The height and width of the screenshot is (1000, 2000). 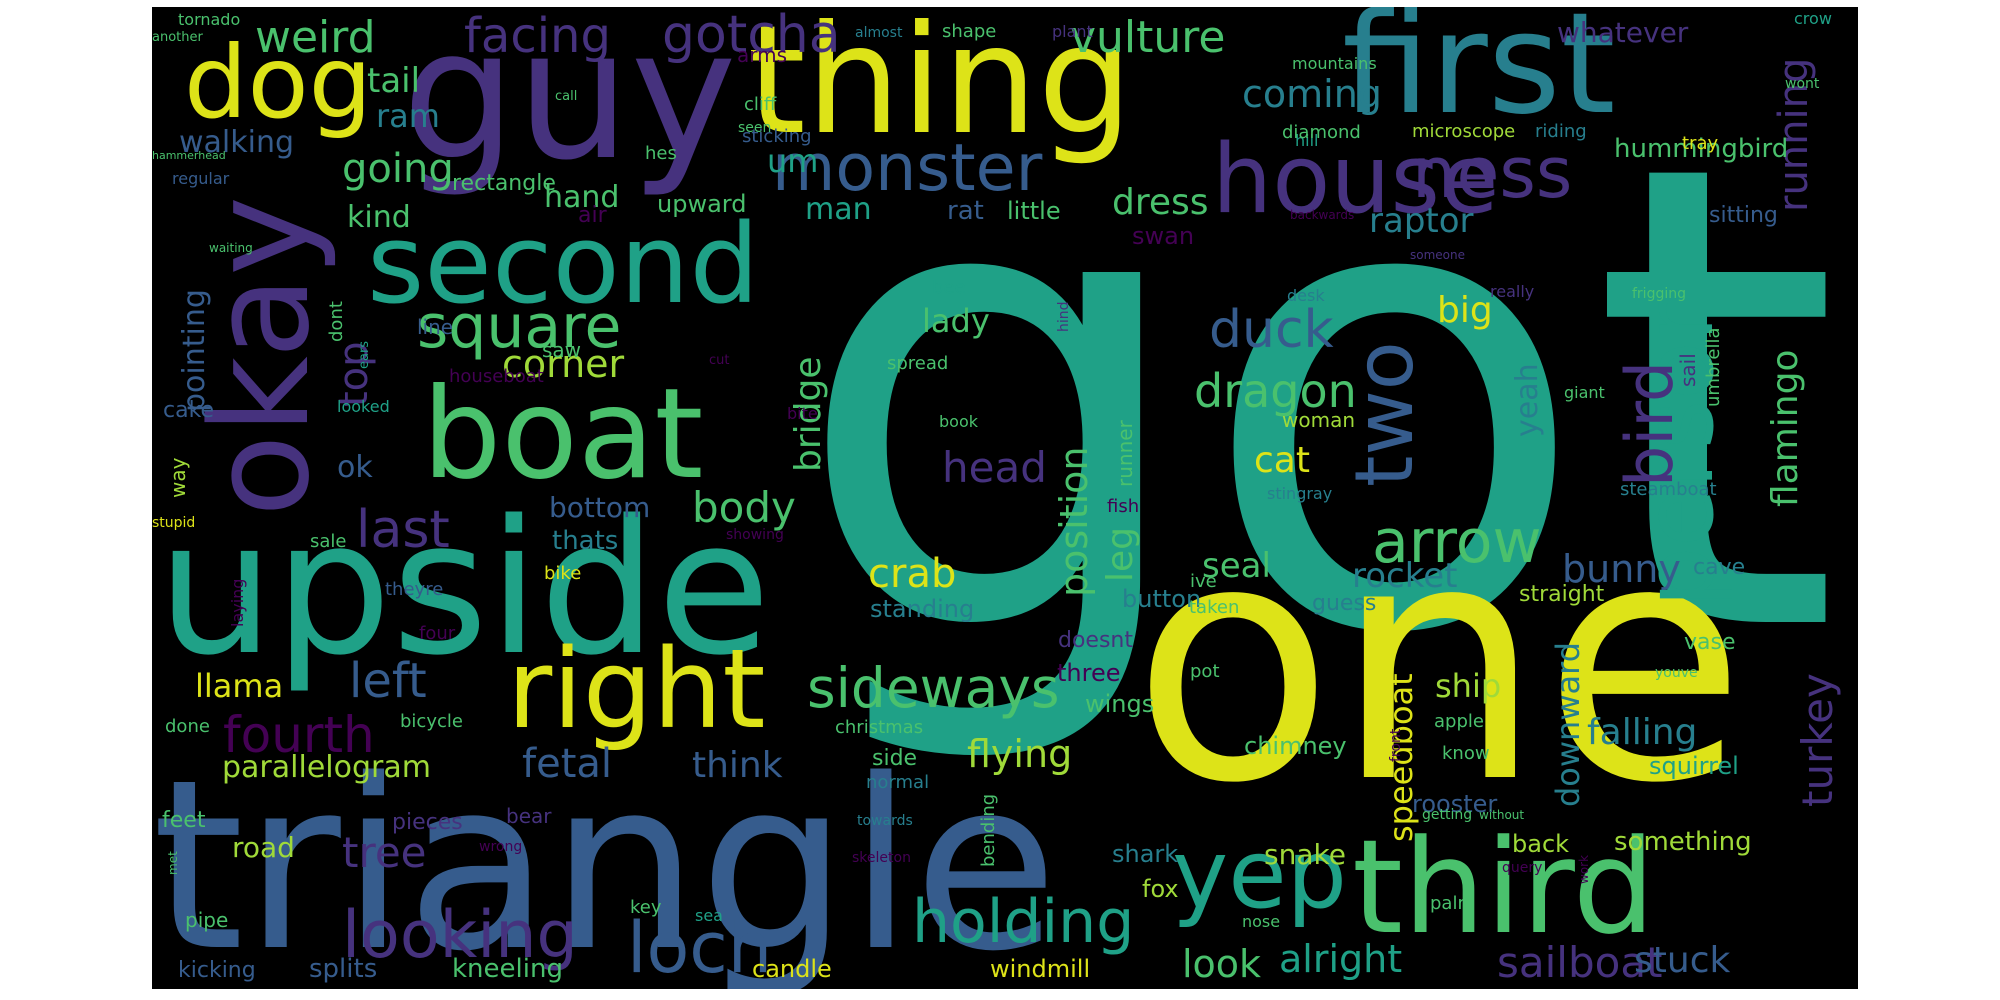 What do you see at coordinates (173, 863) in the screenshot?
I see `word-met: met` at bounding box center [173, 863].